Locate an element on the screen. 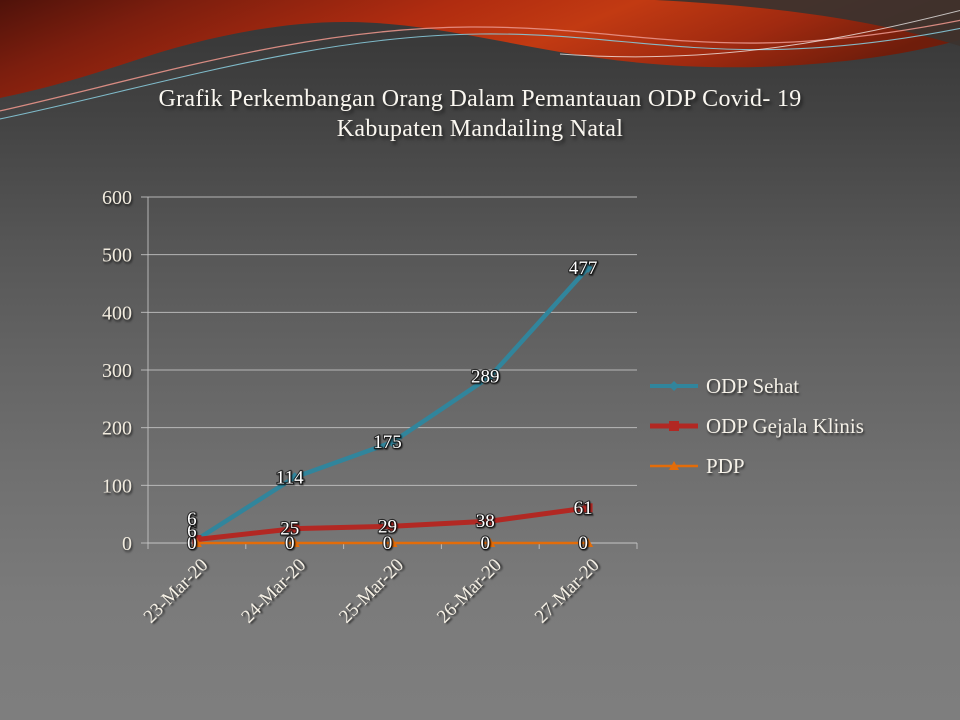  data-label: 114 is located at coordinates (290, 477).